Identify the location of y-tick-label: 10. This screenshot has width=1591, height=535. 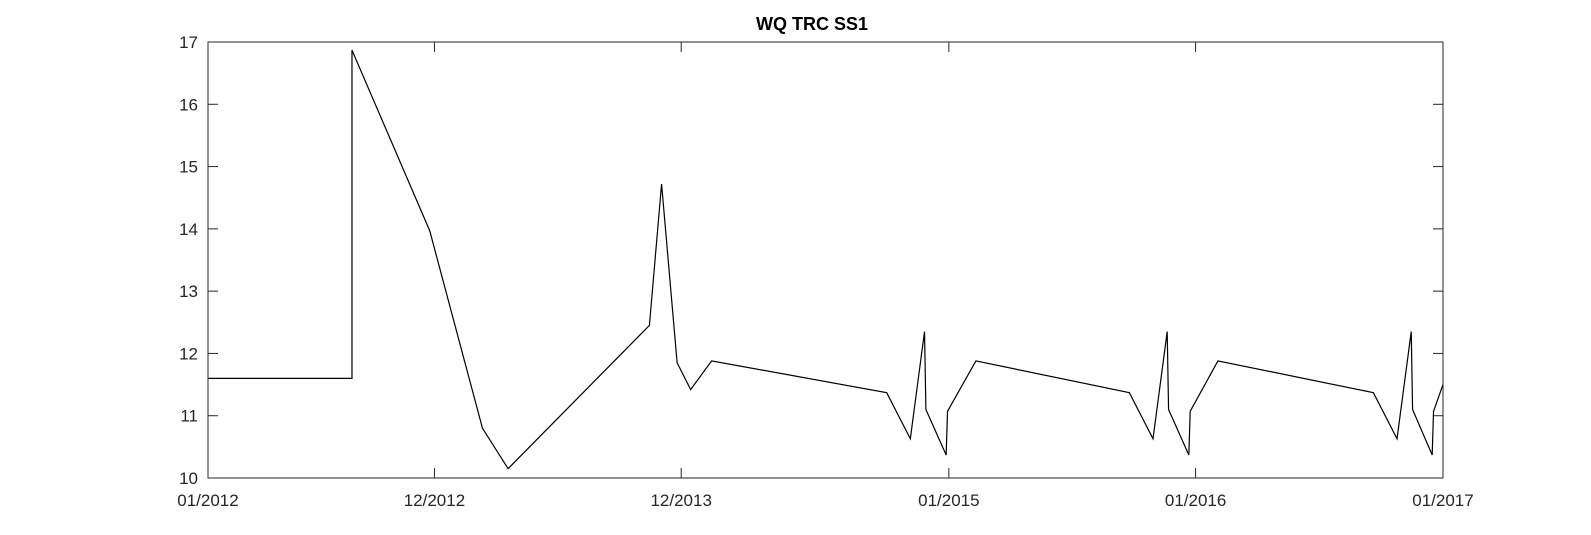
(188, 478).